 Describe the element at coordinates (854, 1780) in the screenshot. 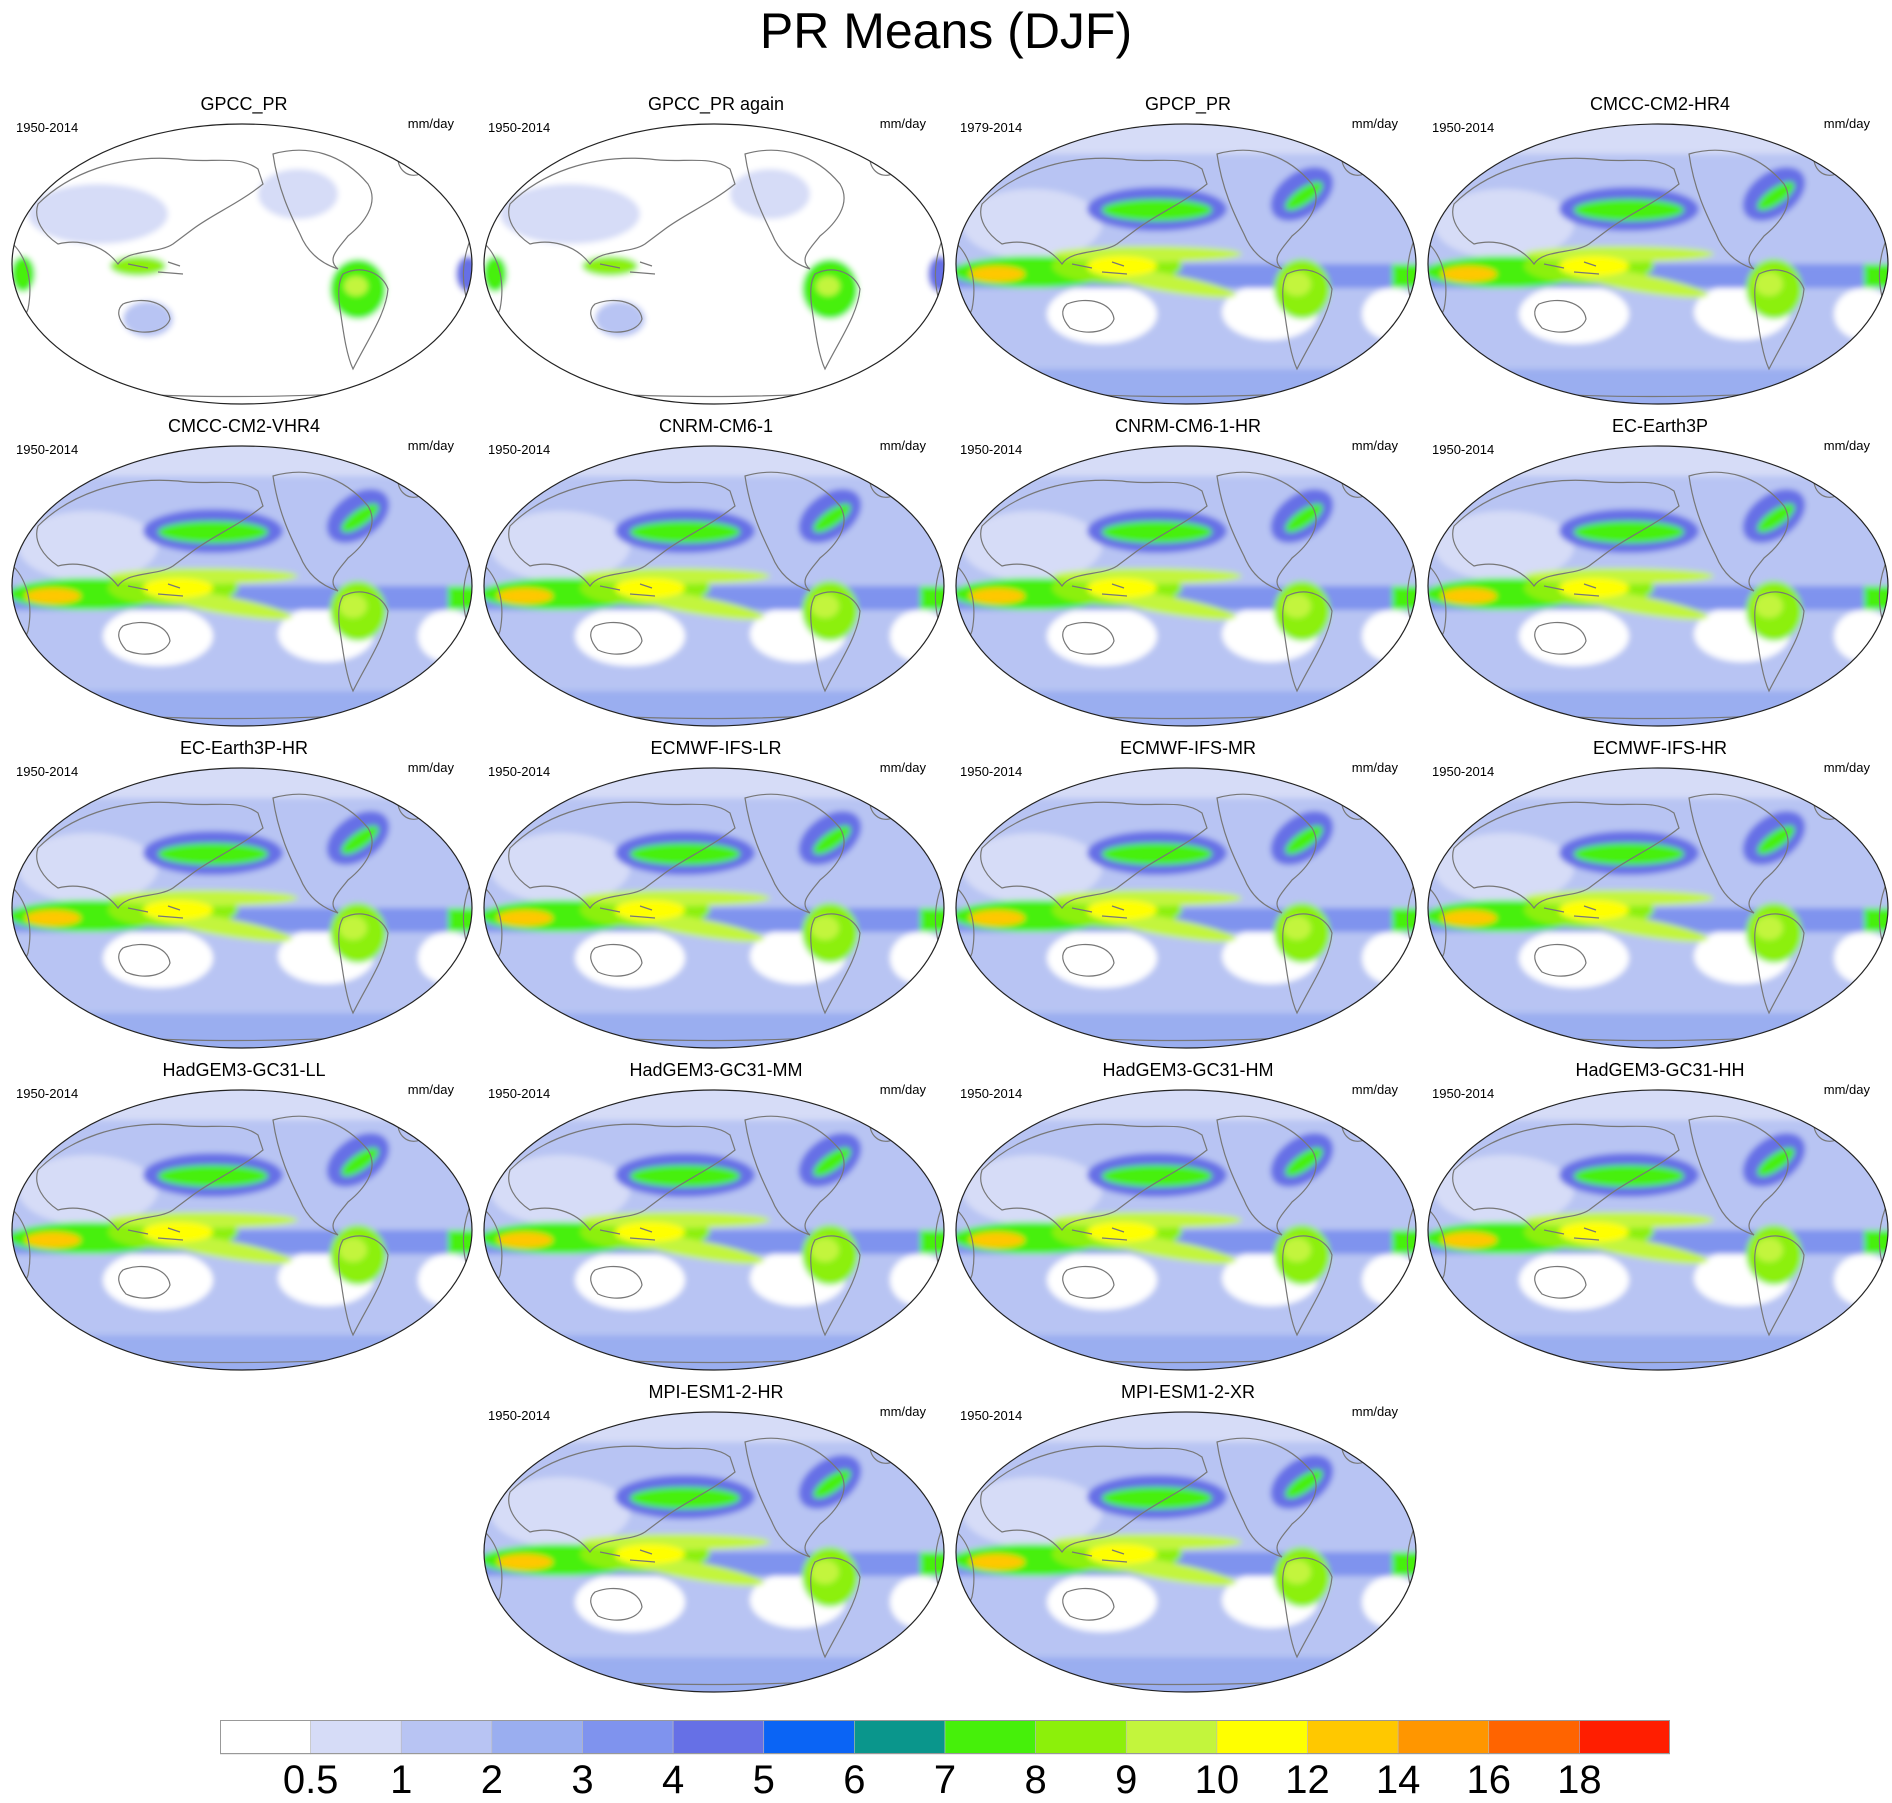

I see `colorbar-tick-label: 6` at that location.